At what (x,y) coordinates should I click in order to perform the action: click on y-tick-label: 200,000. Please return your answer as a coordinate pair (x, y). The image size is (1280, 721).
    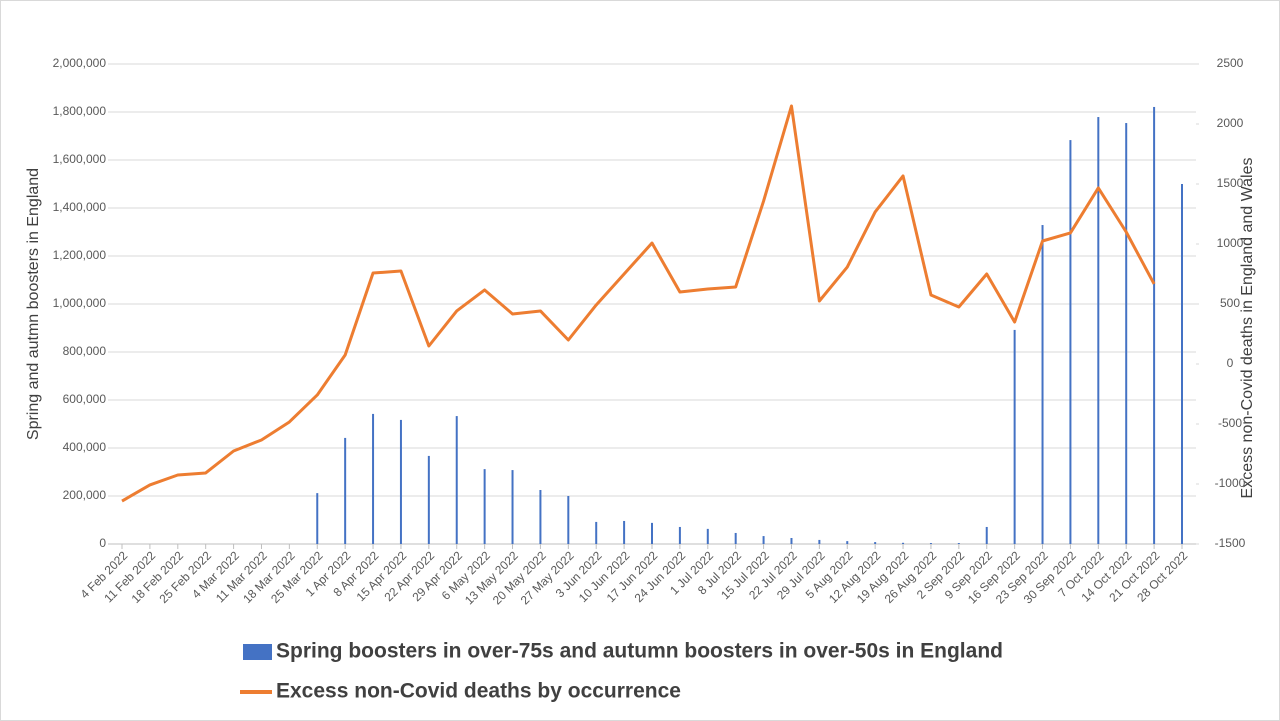
    Looking at the image, I should click on (85, 495).